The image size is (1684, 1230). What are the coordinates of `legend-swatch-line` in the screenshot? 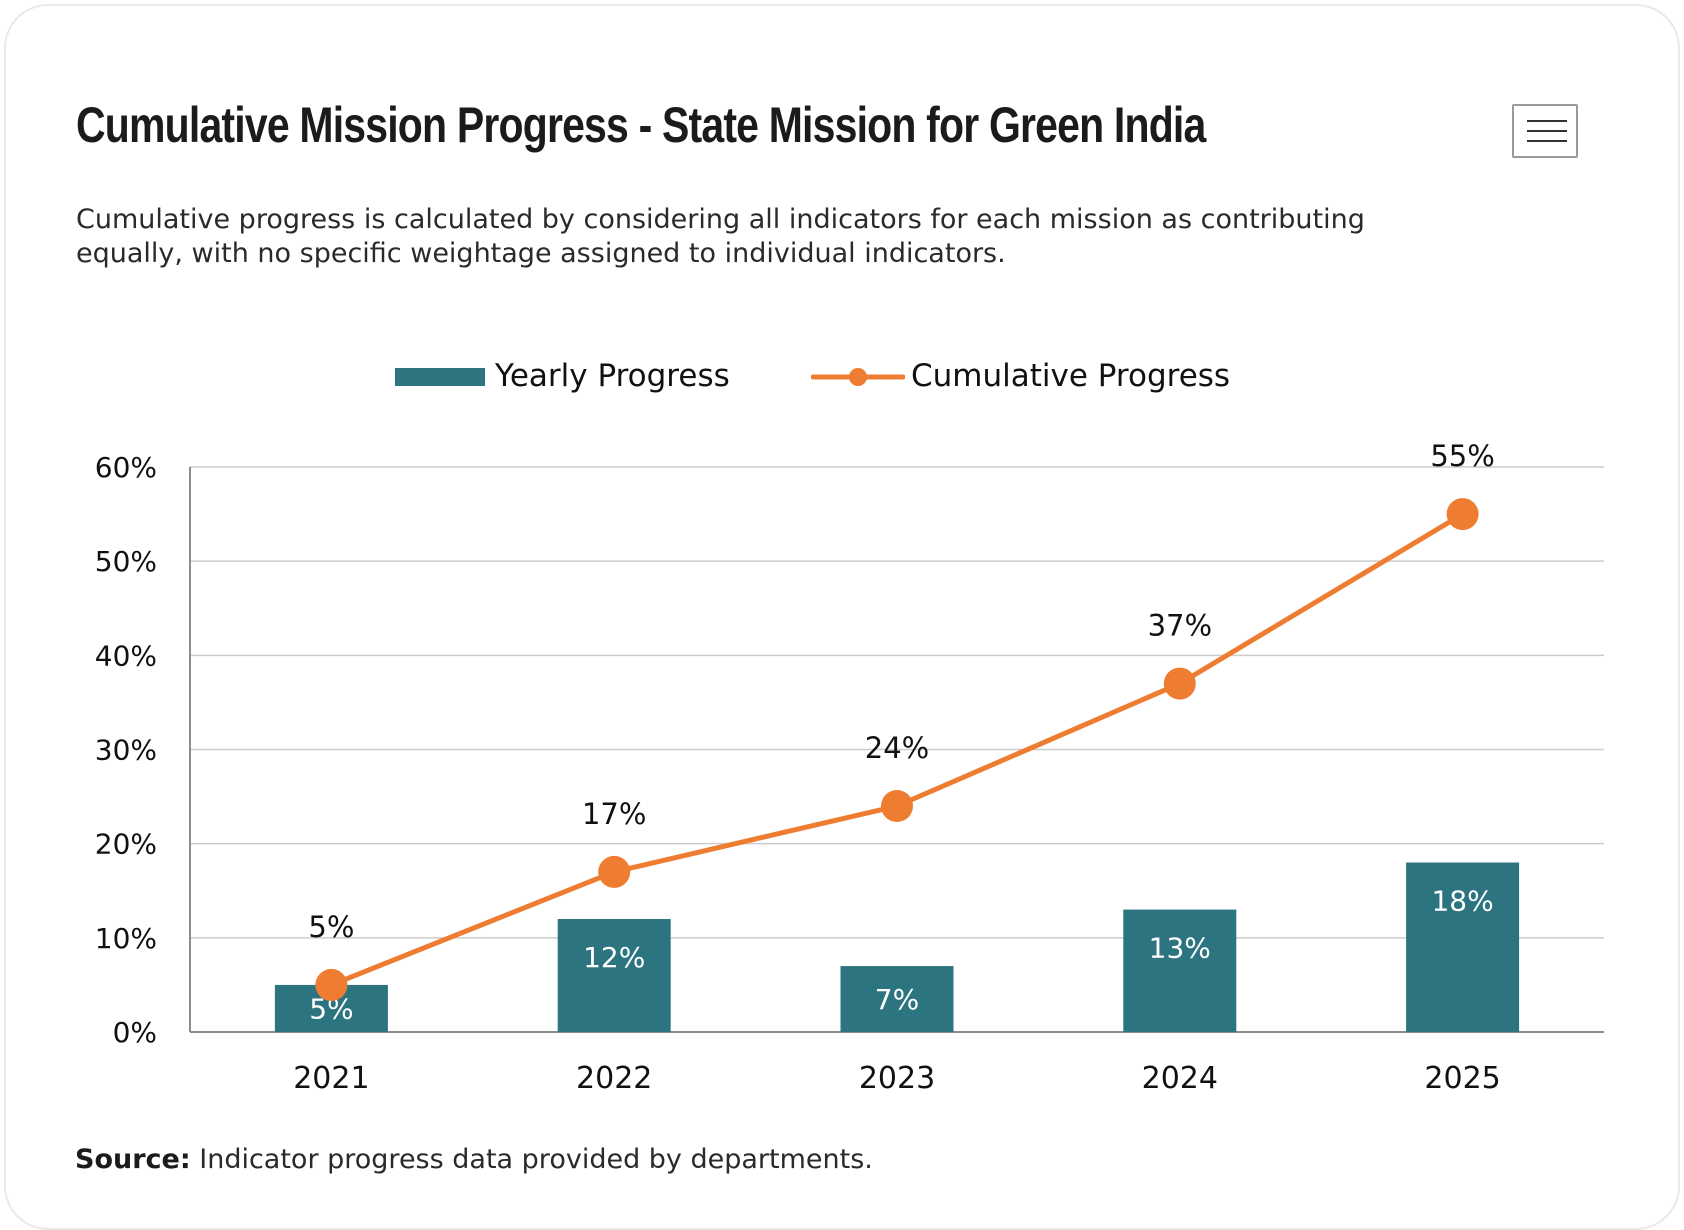 It's located at (858, 377).